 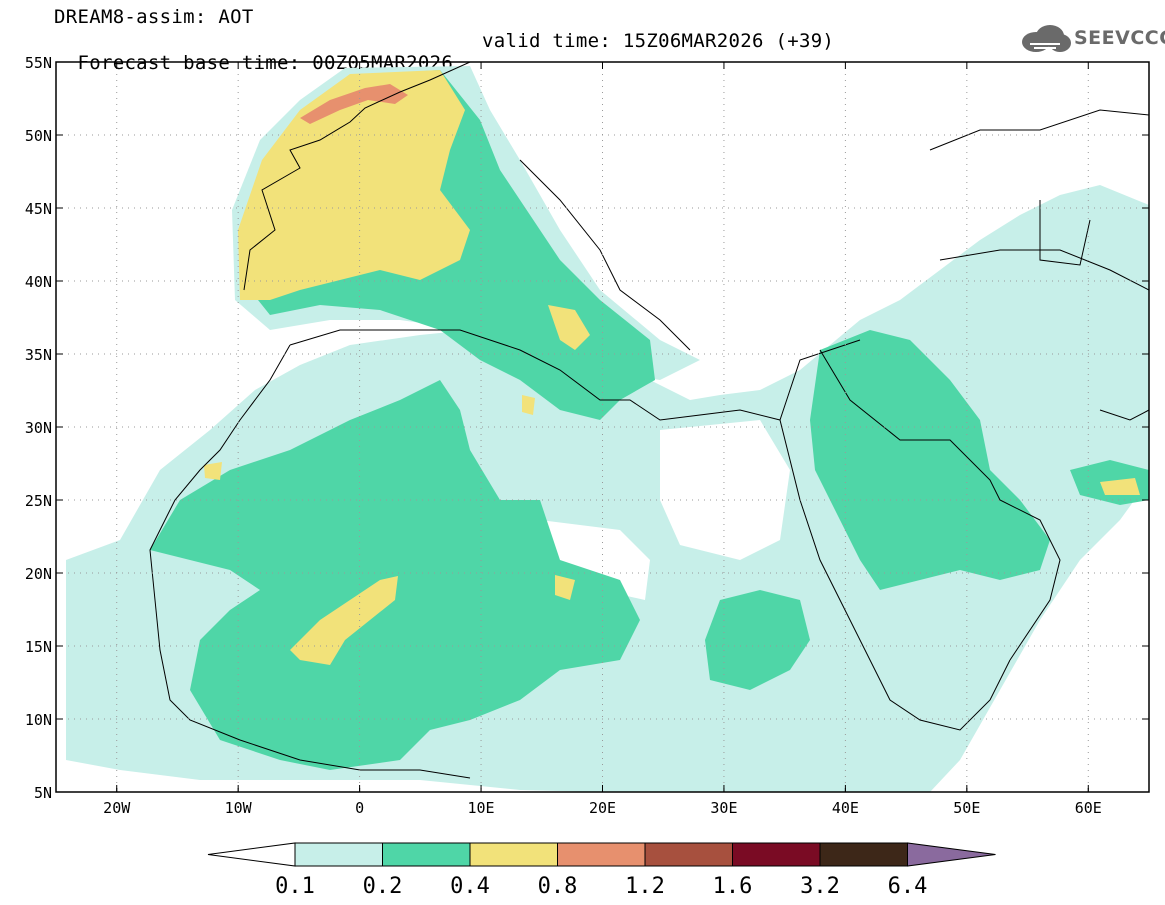 I want to click on lon-label: 50E, so click(x=966, y=808).